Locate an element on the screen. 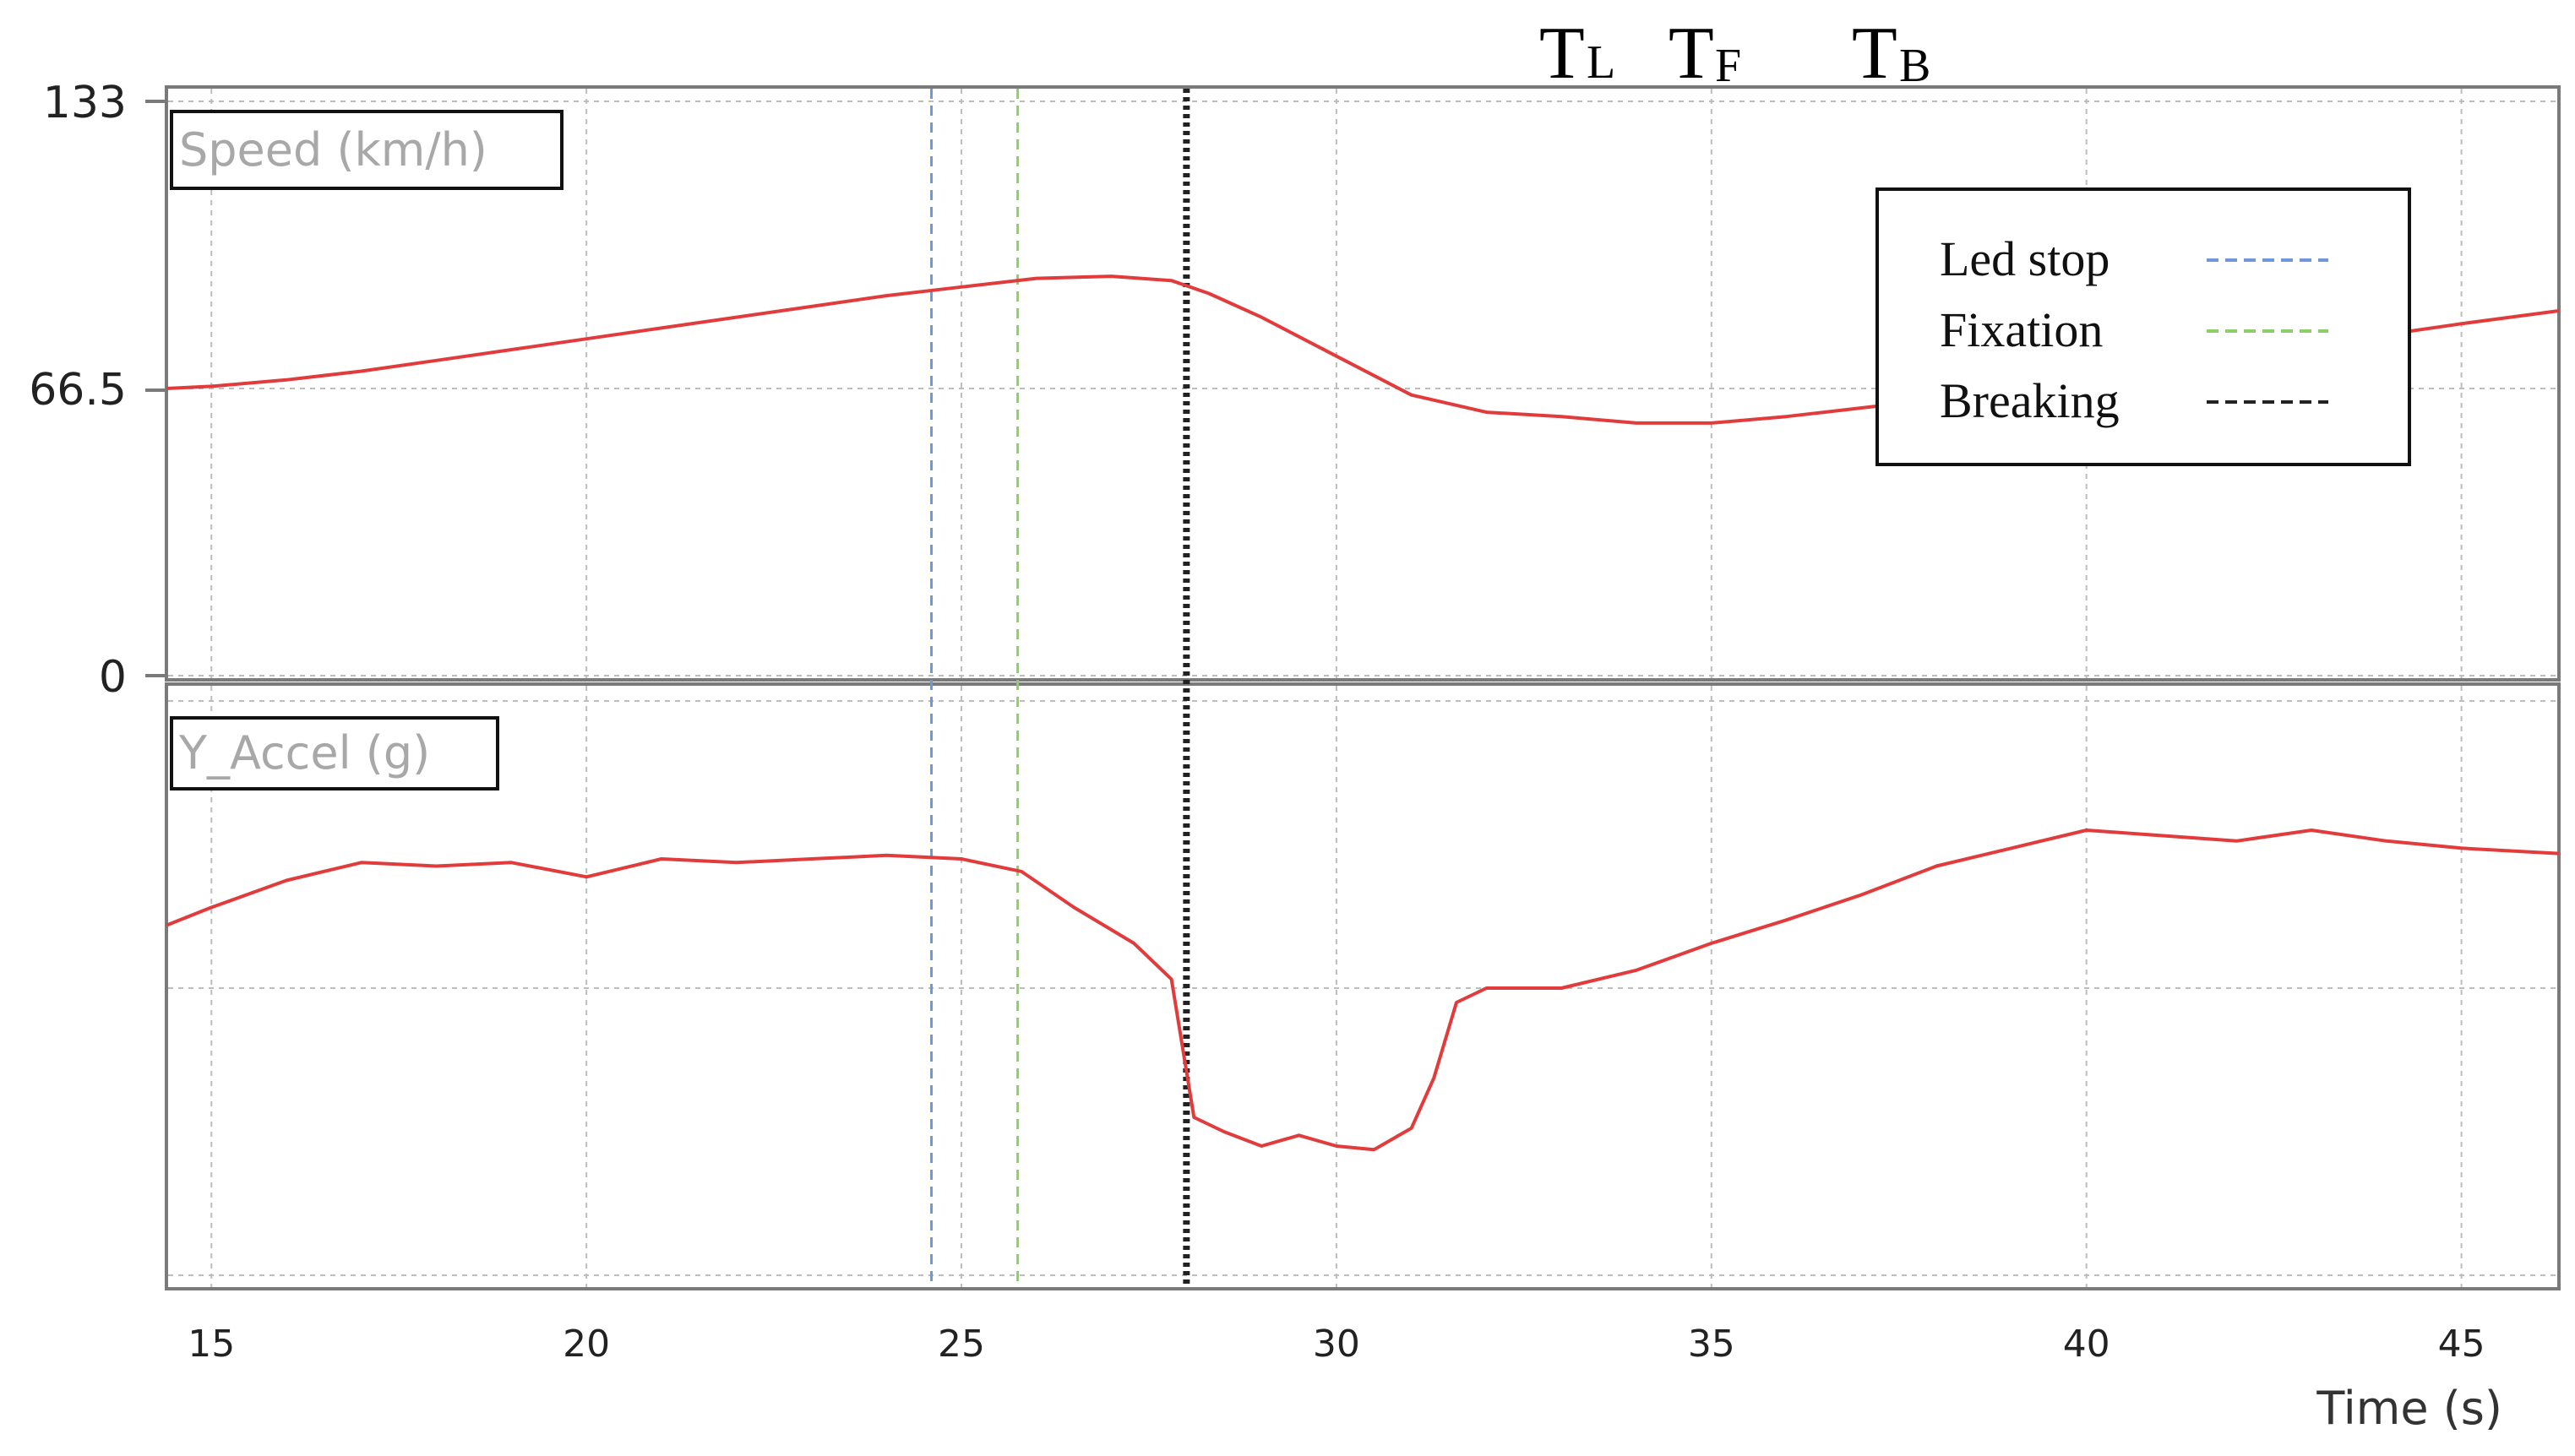 The image size is (2575, 1456). x-tick-25: 25 is located at coordinates (962, 1345).